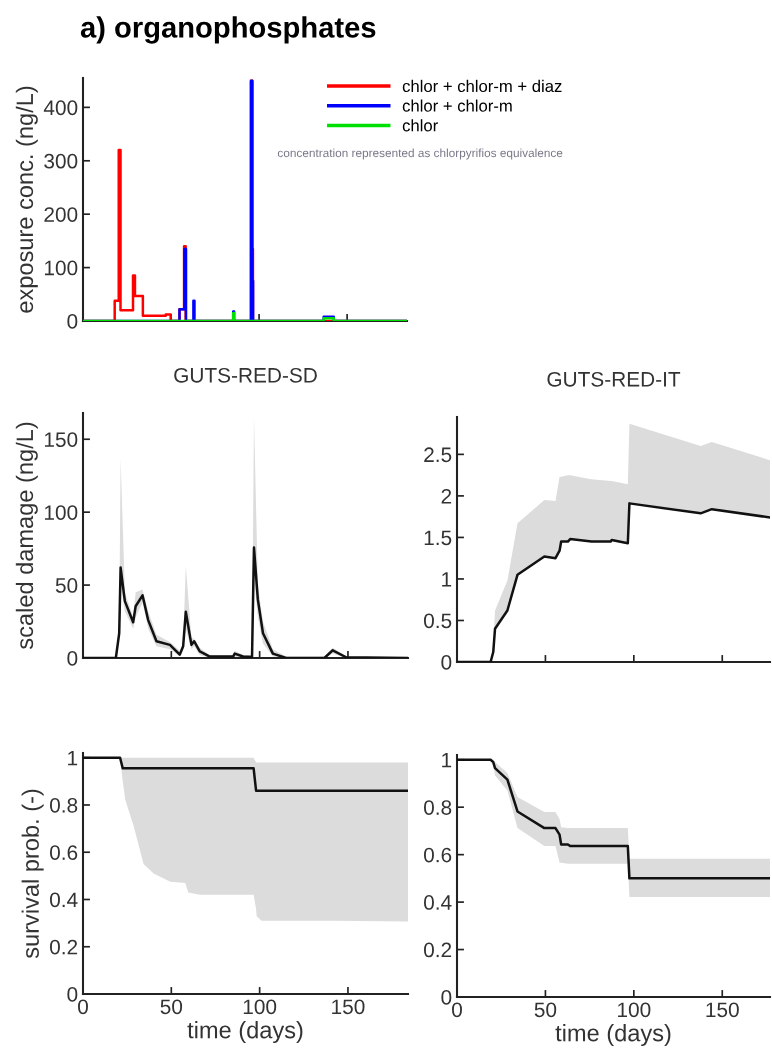  I want to click on y-tick-label: 400, so click(60, 108).